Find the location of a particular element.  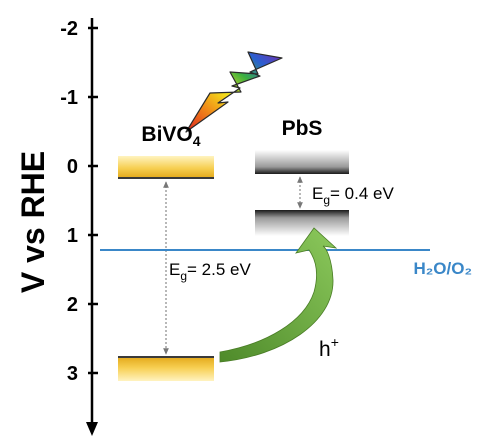

bivo4-conduction-band is located at coordinates (166, 167).